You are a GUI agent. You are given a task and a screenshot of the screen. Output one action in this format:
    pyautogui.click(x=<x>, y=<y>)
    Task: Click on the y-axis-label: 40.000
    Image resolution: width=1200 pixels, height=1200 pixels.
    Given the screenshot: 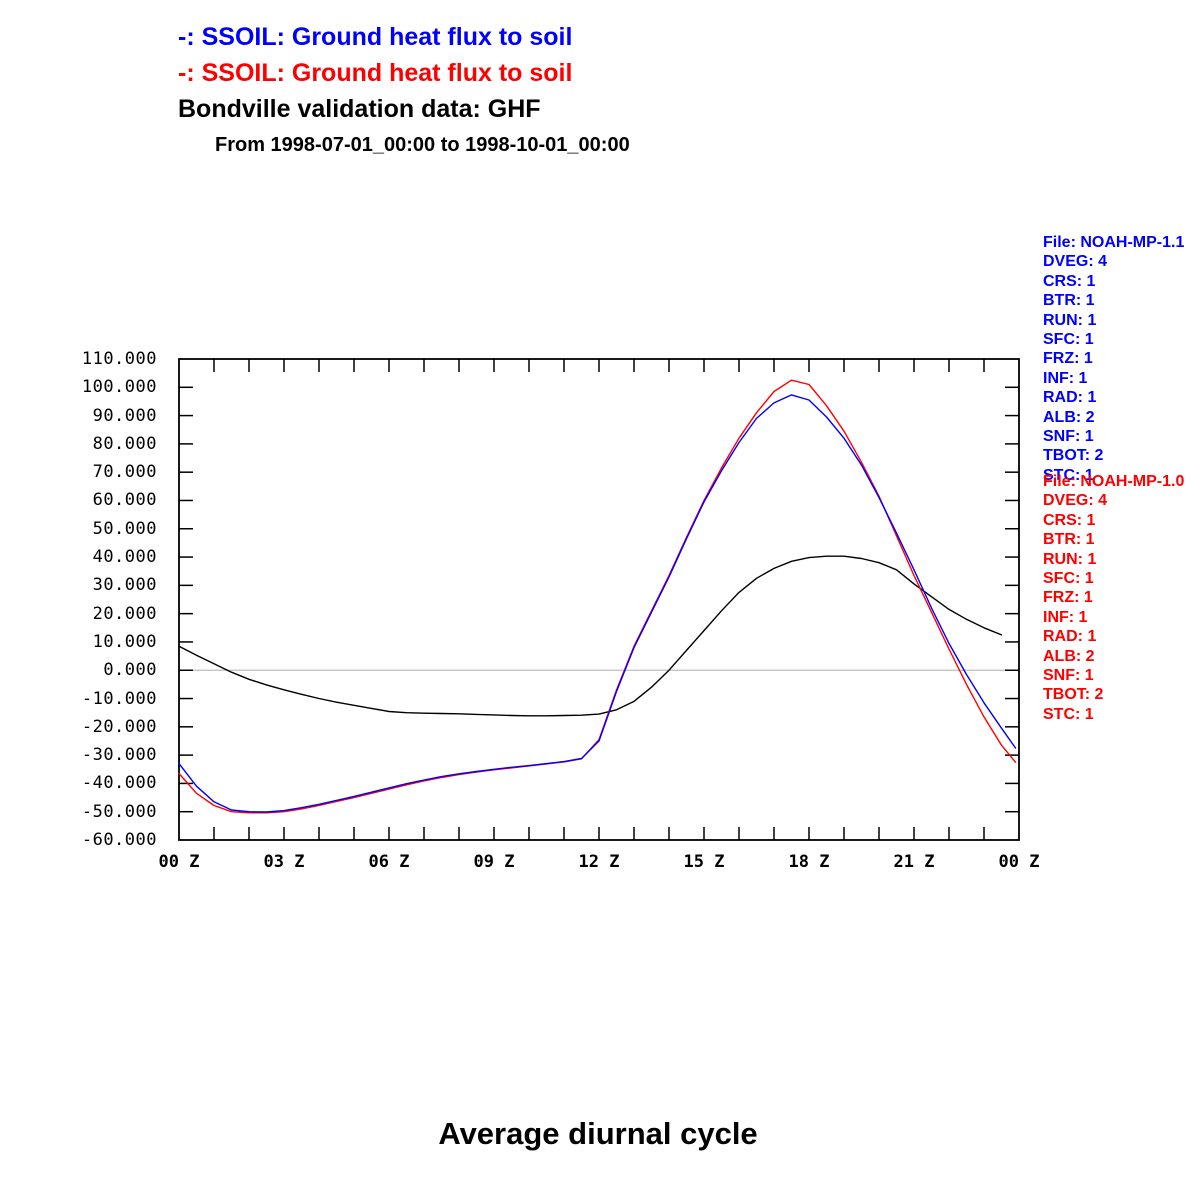 What is the action you would take?
    pyautogui.click(x=124, y=557)
    